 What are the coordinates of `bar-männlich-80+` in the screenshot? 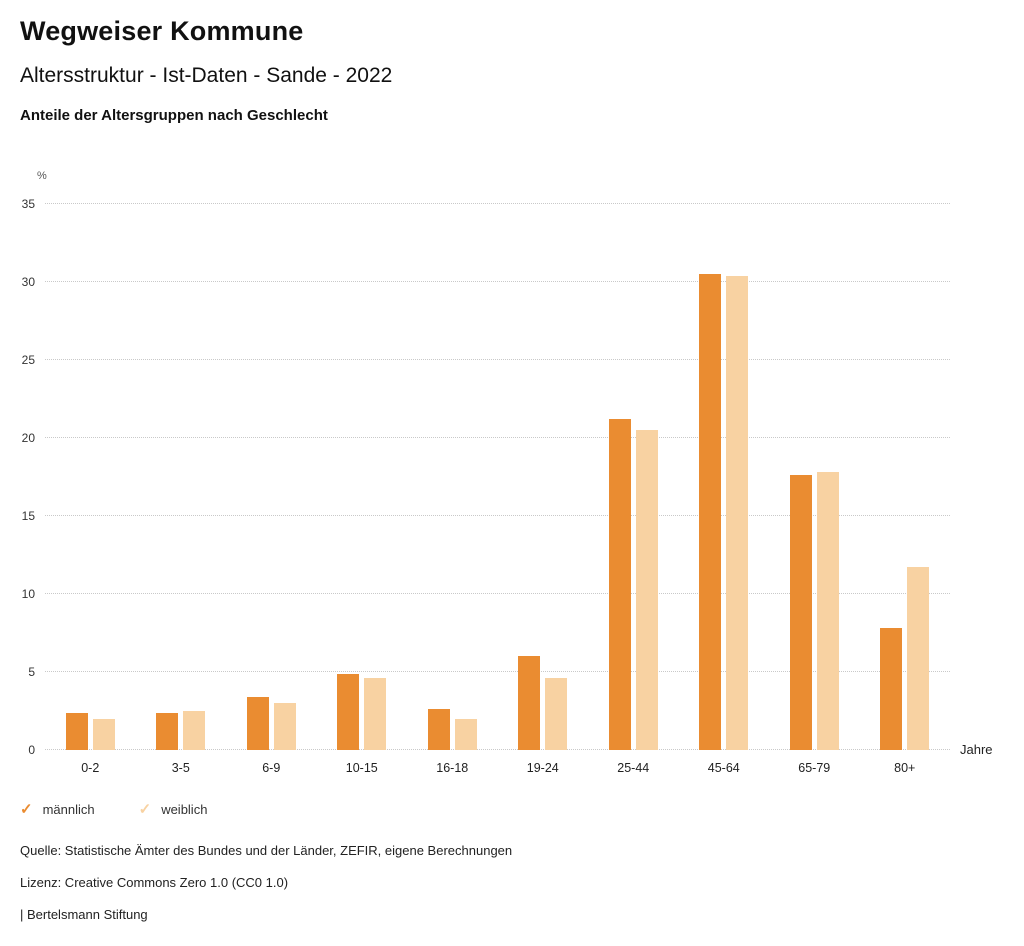 It's located at (891, 689).